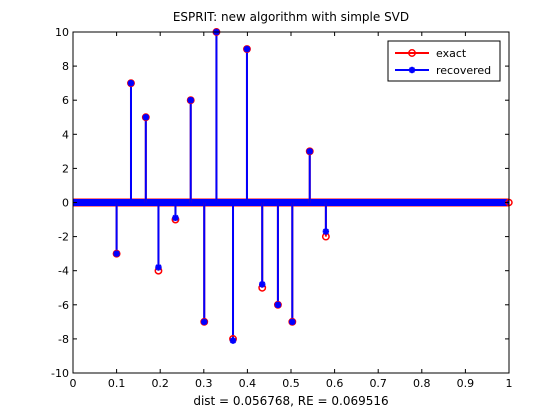 This screenshot has height=420, width=560. I want to click on y-tick-label: 4, so click(65, 134).